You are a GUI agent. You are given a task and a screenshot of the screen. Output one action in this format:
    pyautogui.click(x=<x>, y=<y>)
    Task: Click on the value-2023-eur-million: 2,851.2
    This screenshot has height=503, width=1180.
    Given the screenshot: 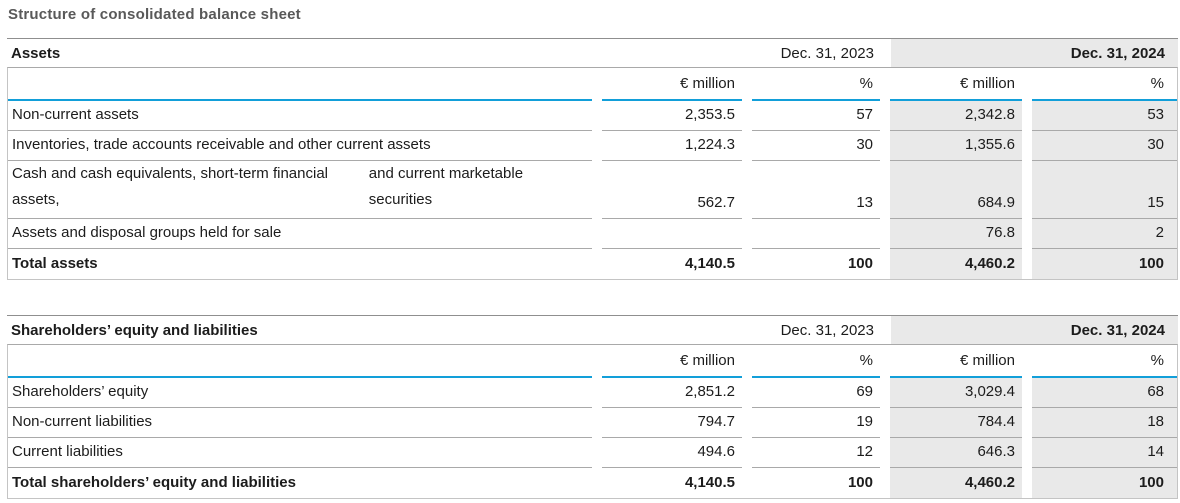 What is the action you would take?
    pyautogui.click(x=672, y=393)
    